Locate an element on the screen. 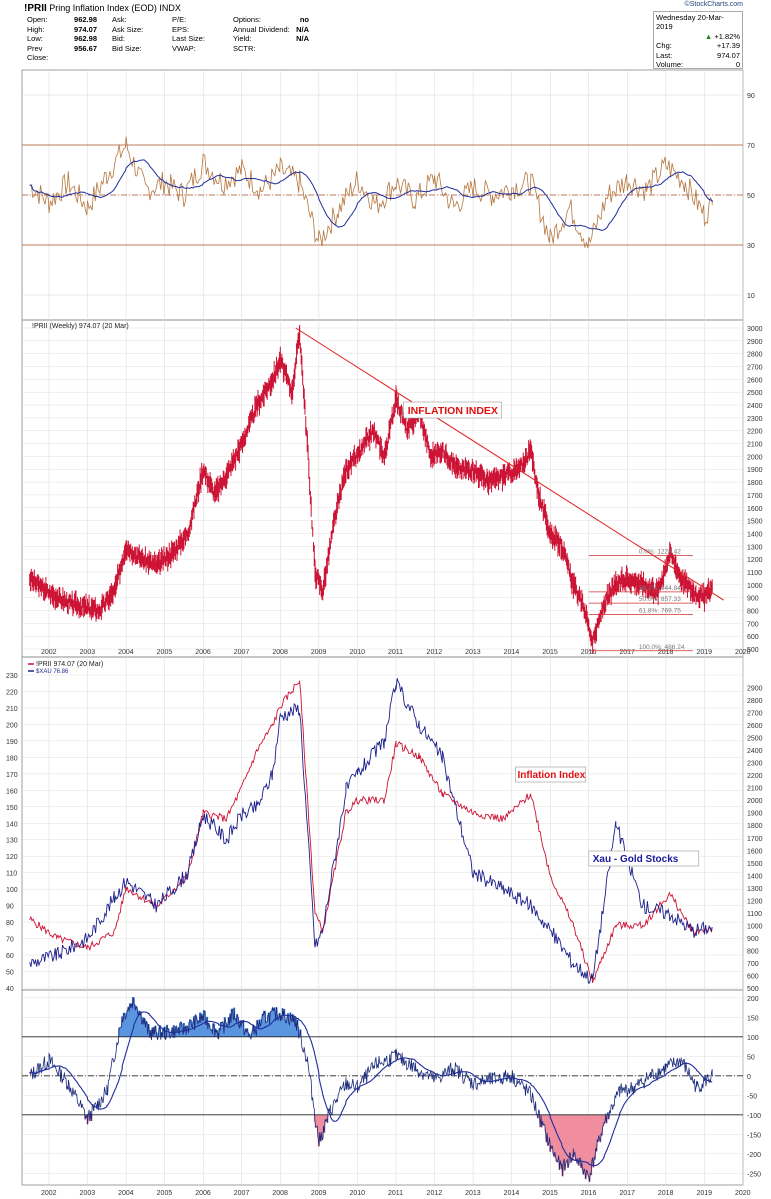 The width and height of the screenshot is (771, 1199). price-tick-label: 1900 is located at coordinates (755, 470).